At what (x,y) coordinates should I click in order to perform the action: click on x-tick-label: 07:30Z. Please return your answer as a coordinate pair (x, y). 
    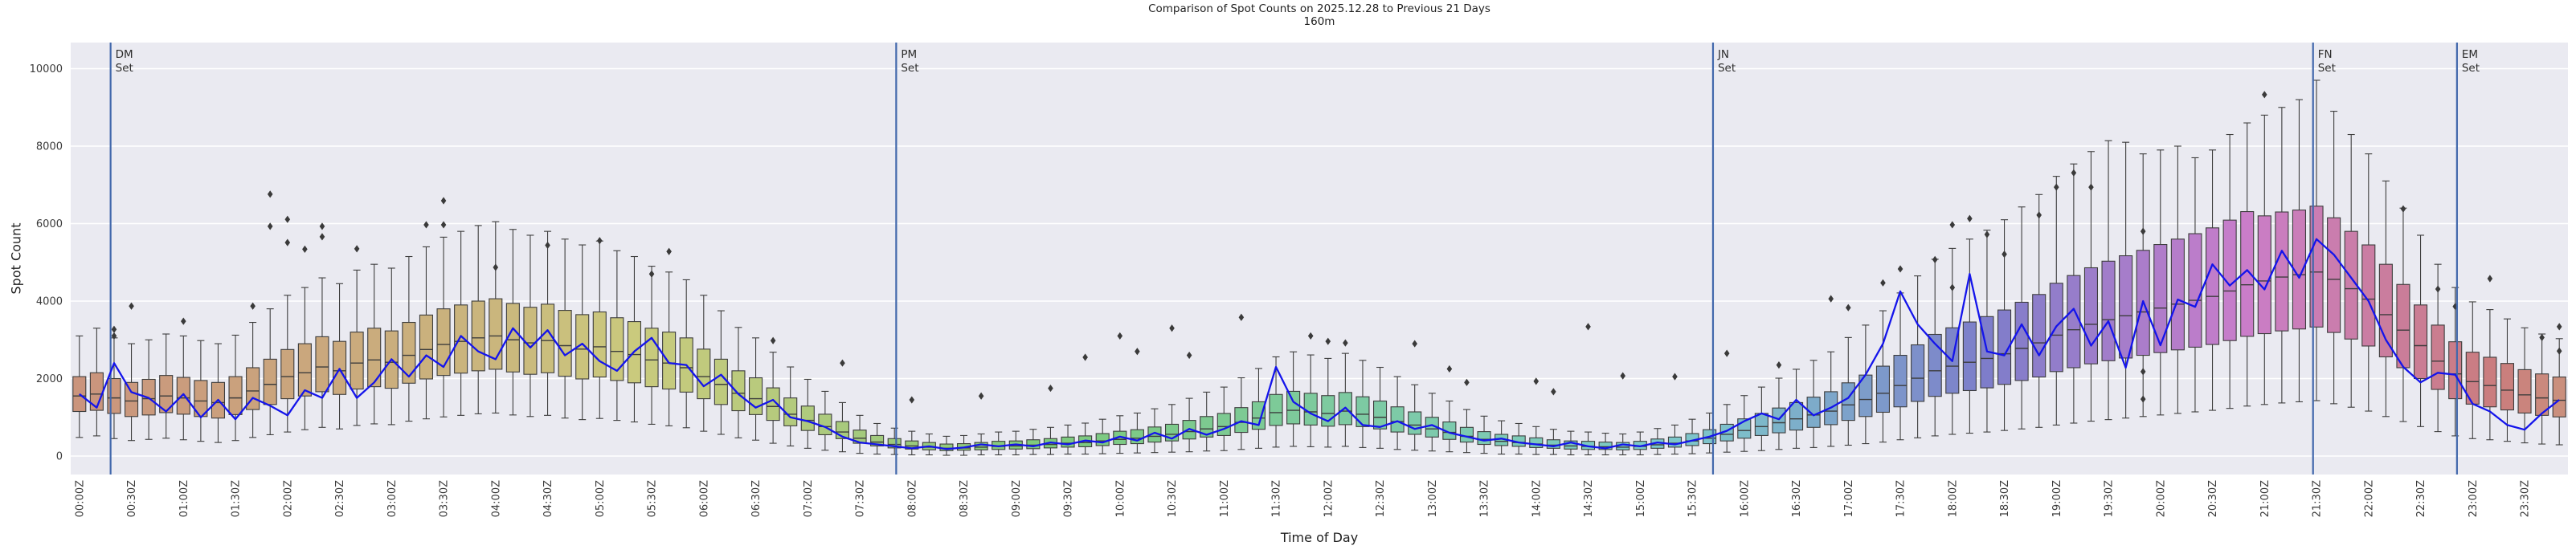
    Looking at the image, I should click on (861, 498).